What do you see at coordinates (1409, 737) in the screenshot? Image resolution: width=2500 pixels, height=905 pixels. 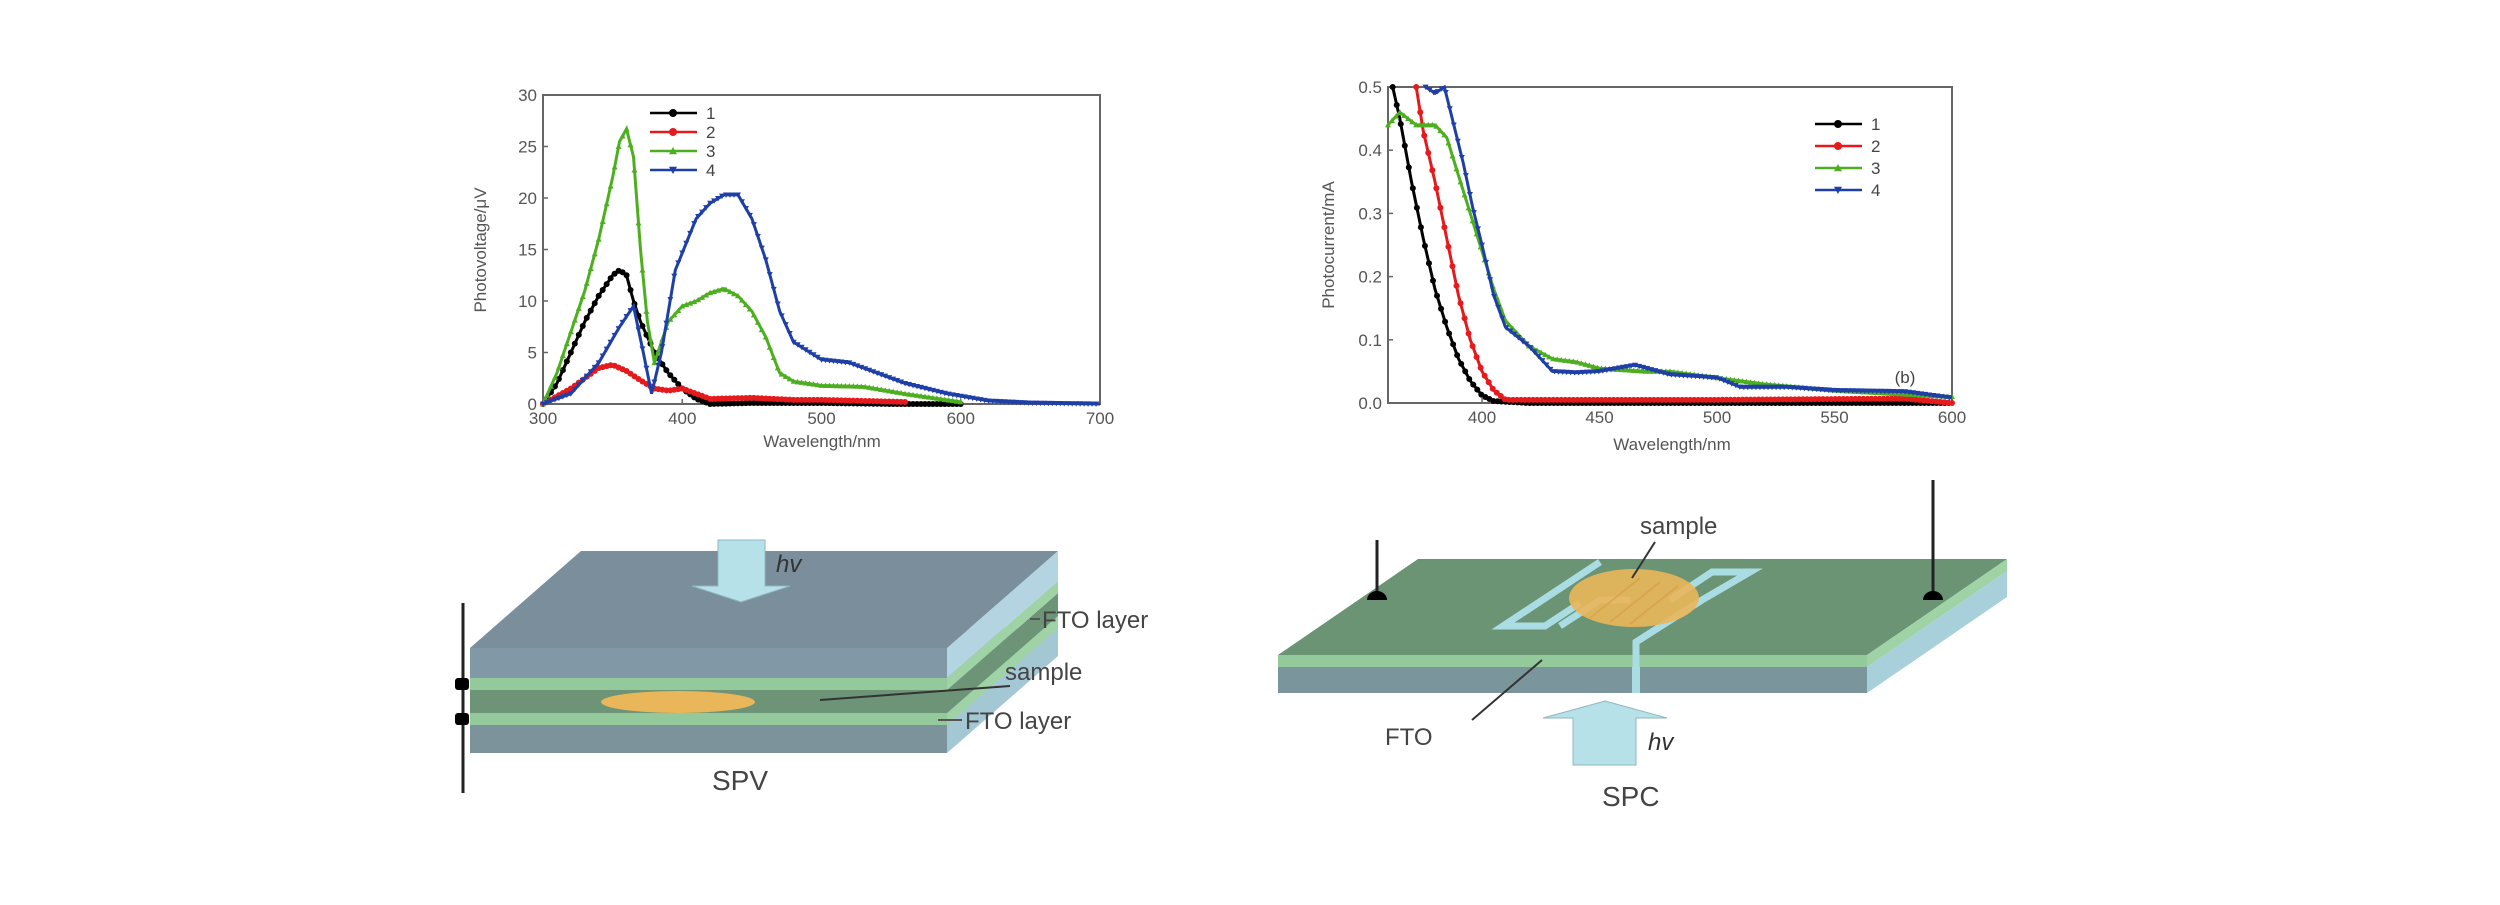 I see `fto-label: FTO` at bounding box center [1409, 737].